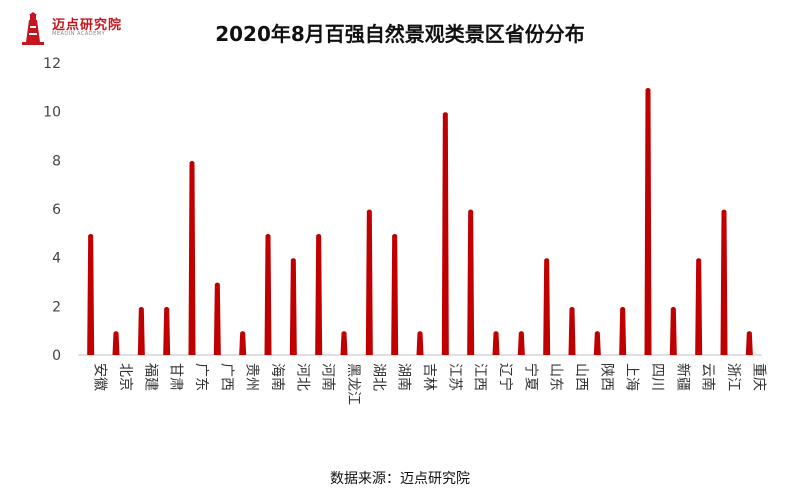  I want to click on x-tick-label-安徽: 安徽, so click(100, 377).